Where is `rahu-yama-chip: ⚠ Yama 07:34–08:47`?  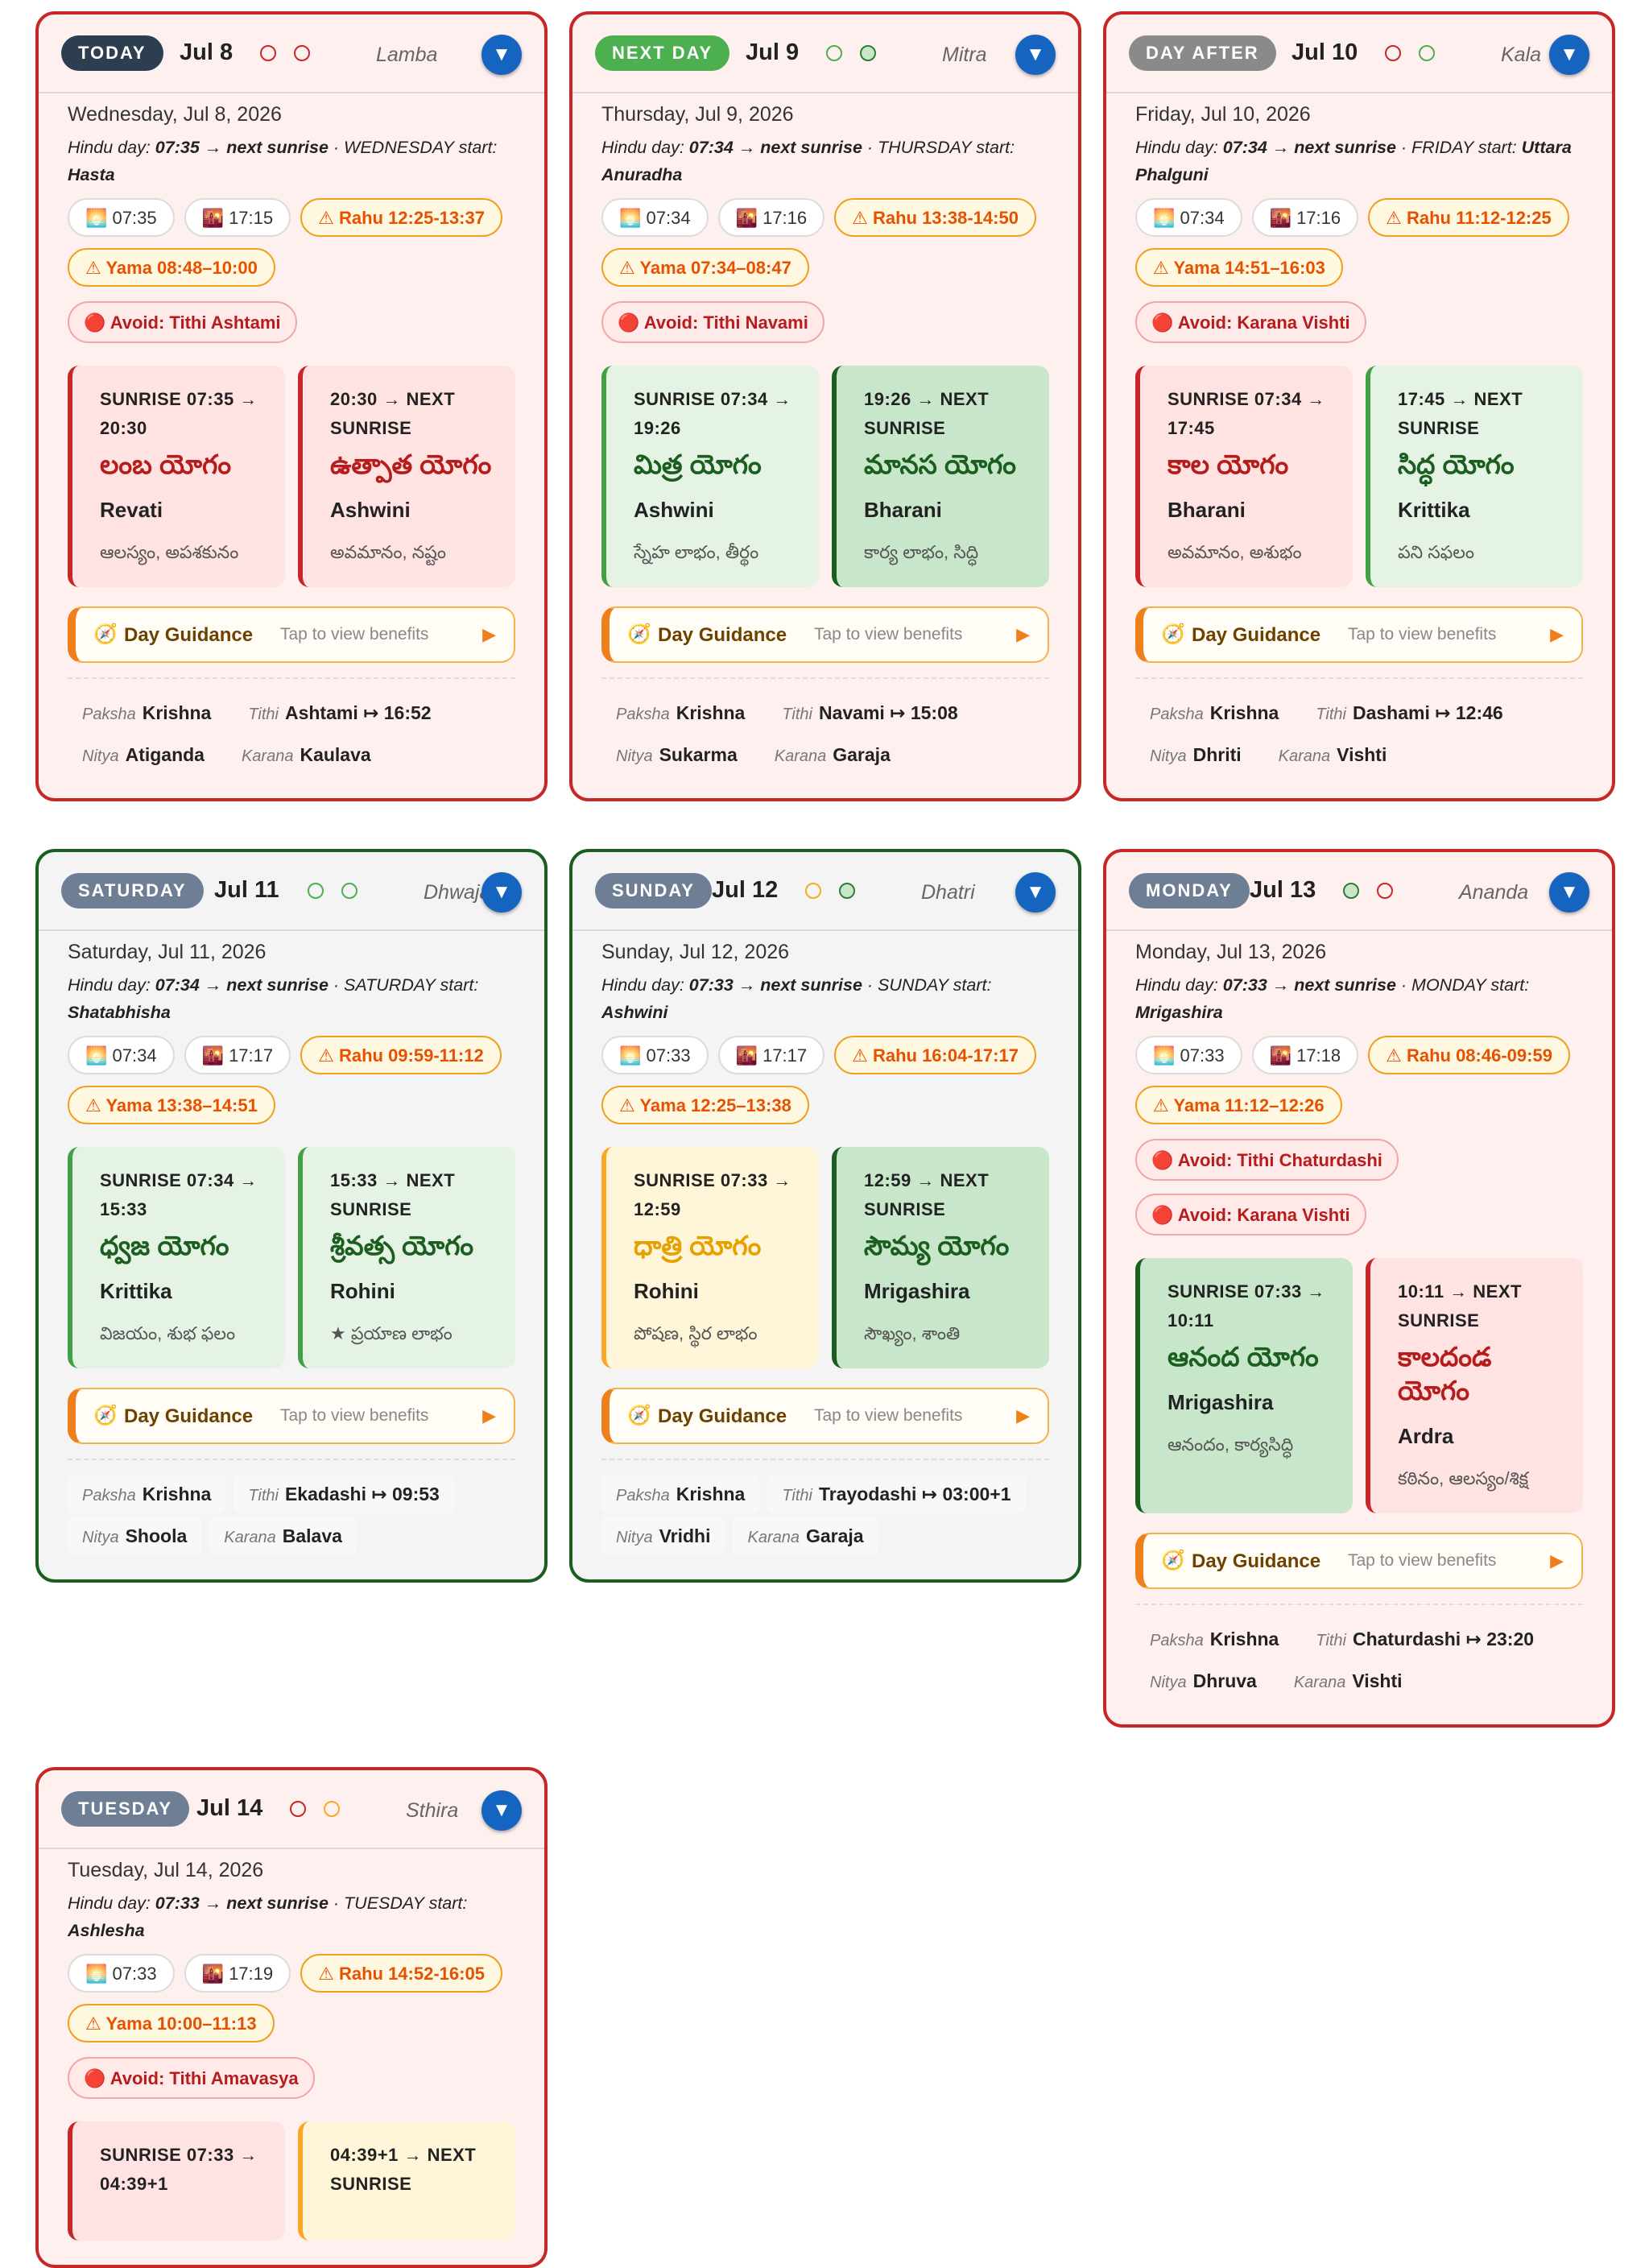 rahu-yama-chip: ⚠ Yama 07:34–08:47 is located at coordinates (705, 267).